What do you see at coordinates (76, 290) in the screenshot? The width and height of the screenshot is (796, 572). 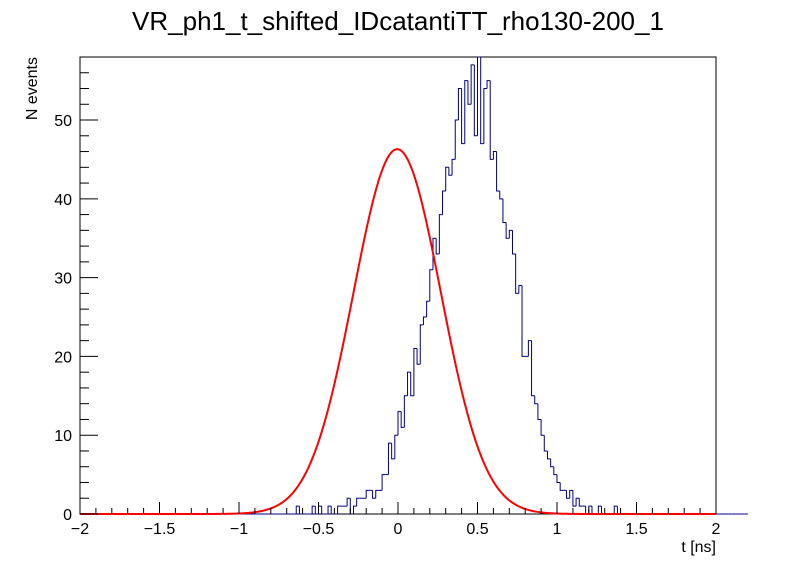 I see `y-axis: 0 10 20 30 40 50` at bounding box center [76, 290].